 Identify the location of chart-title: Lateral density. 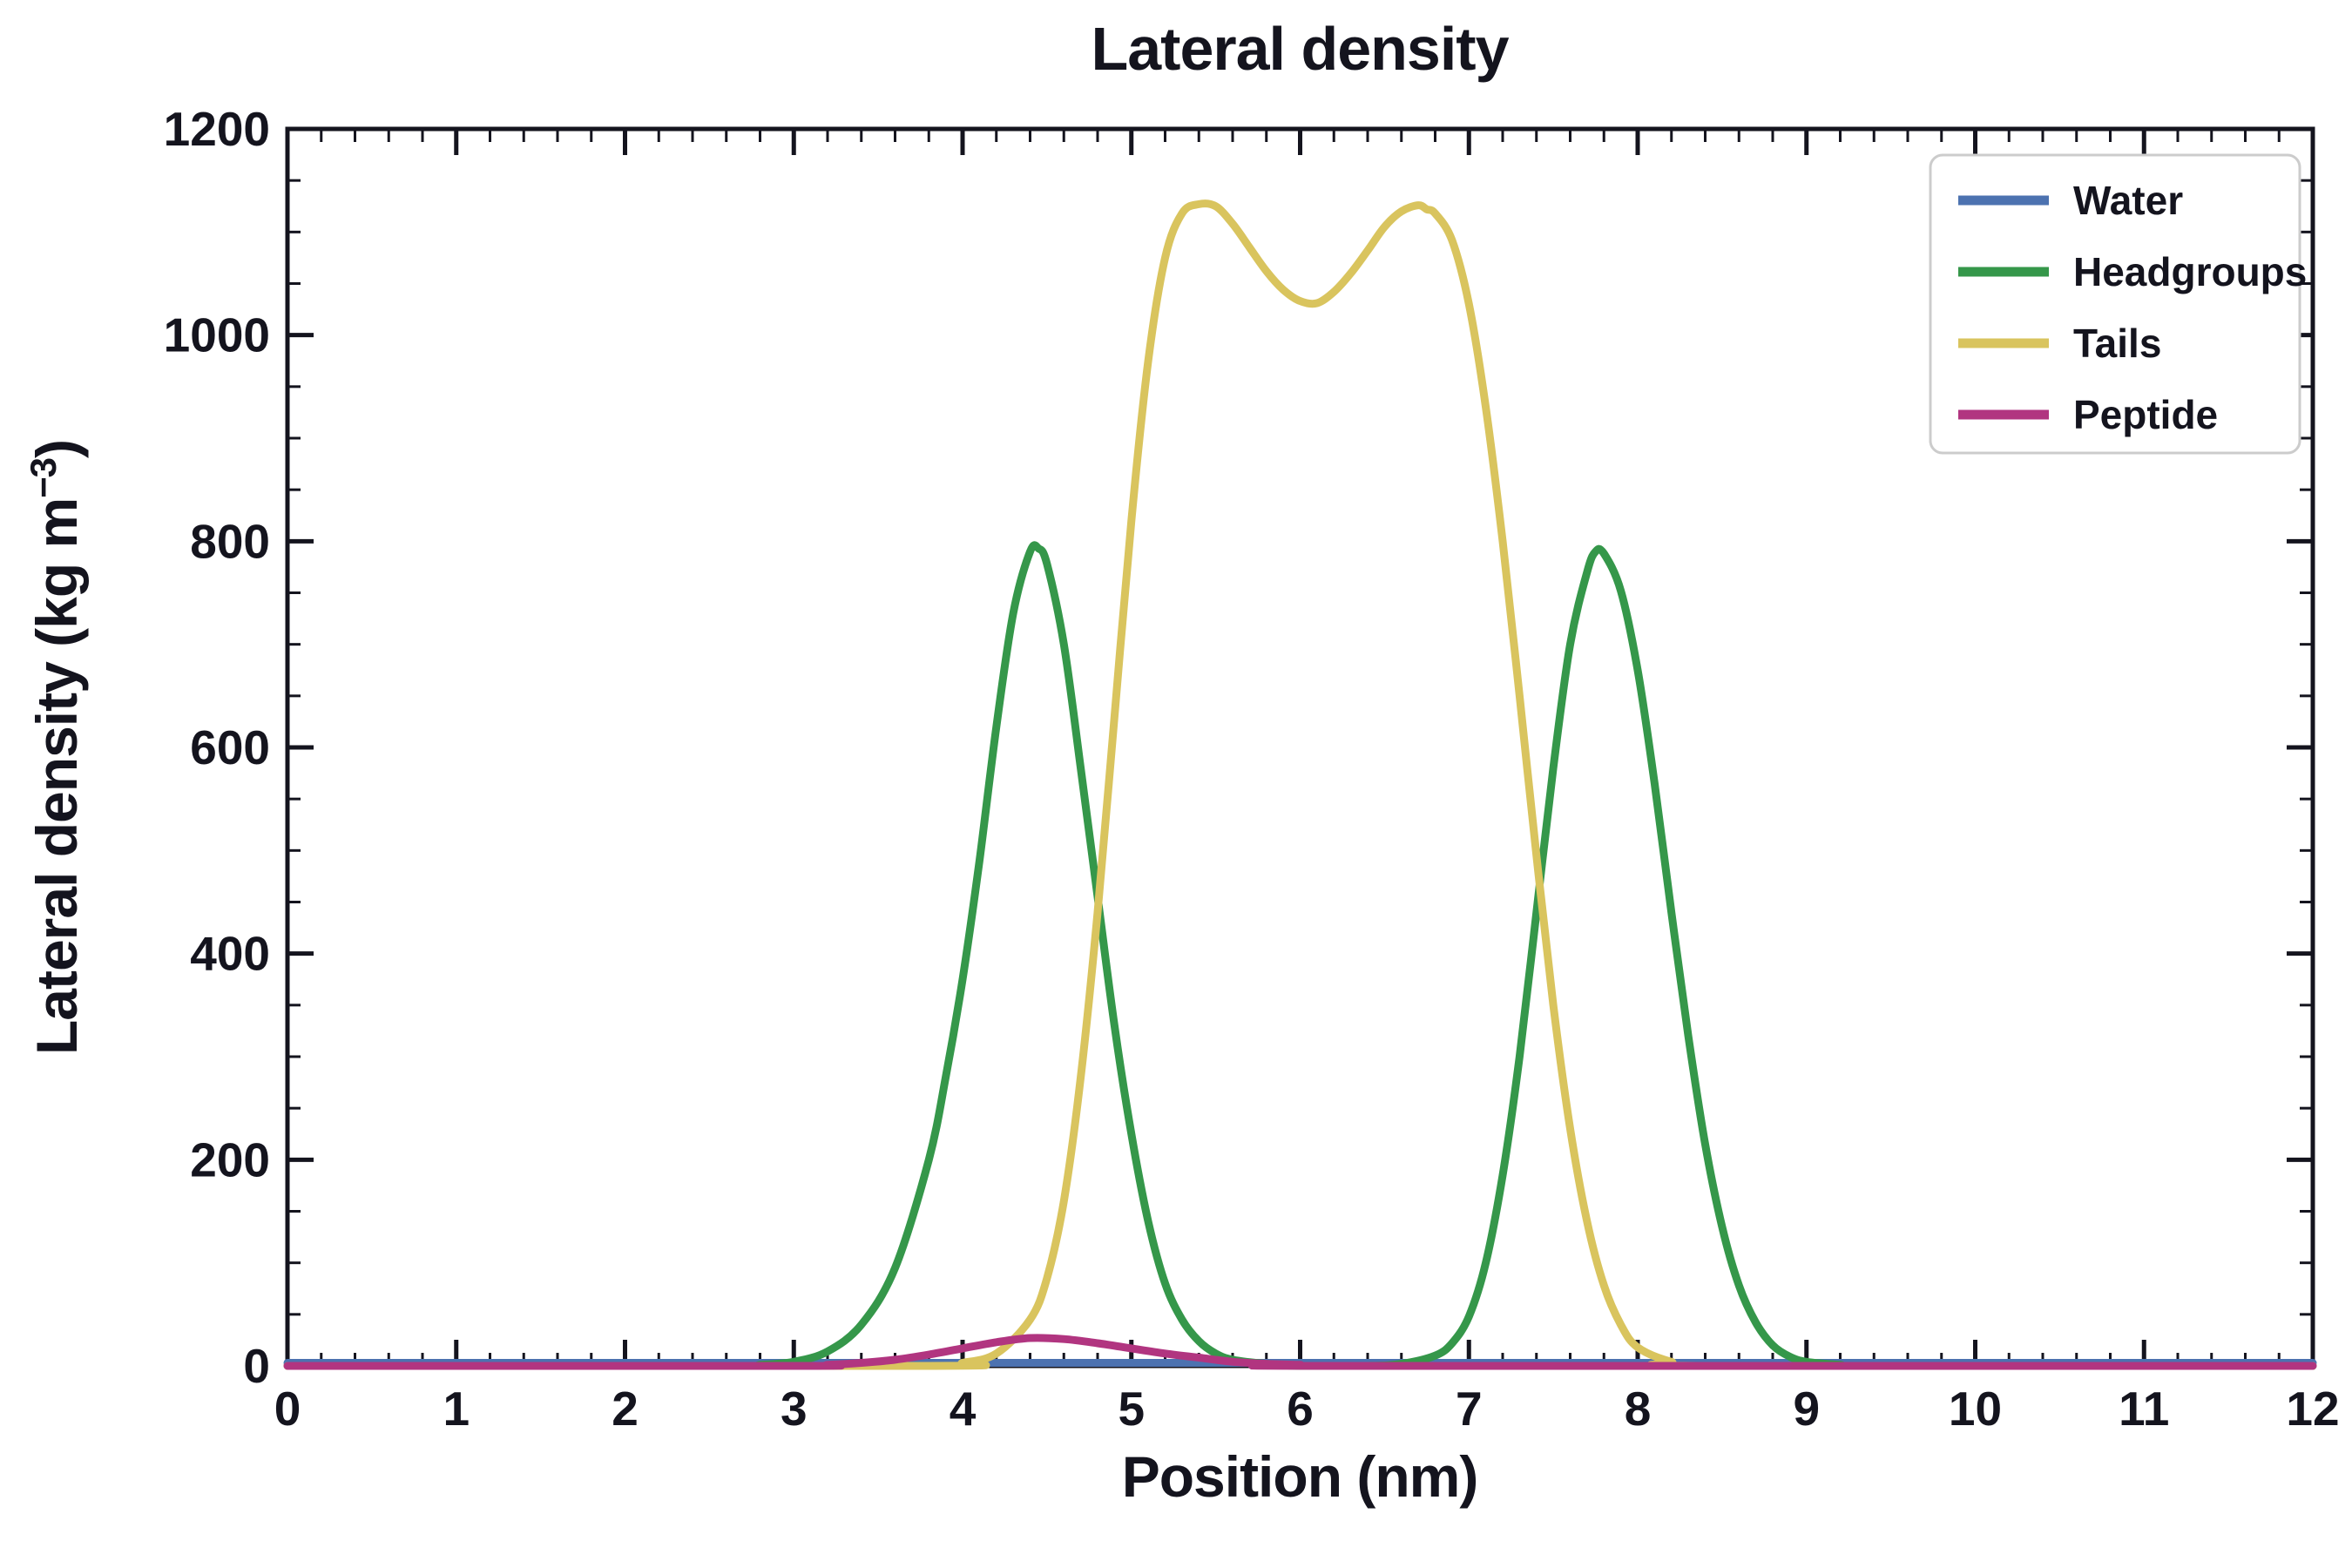
(1300, 49).